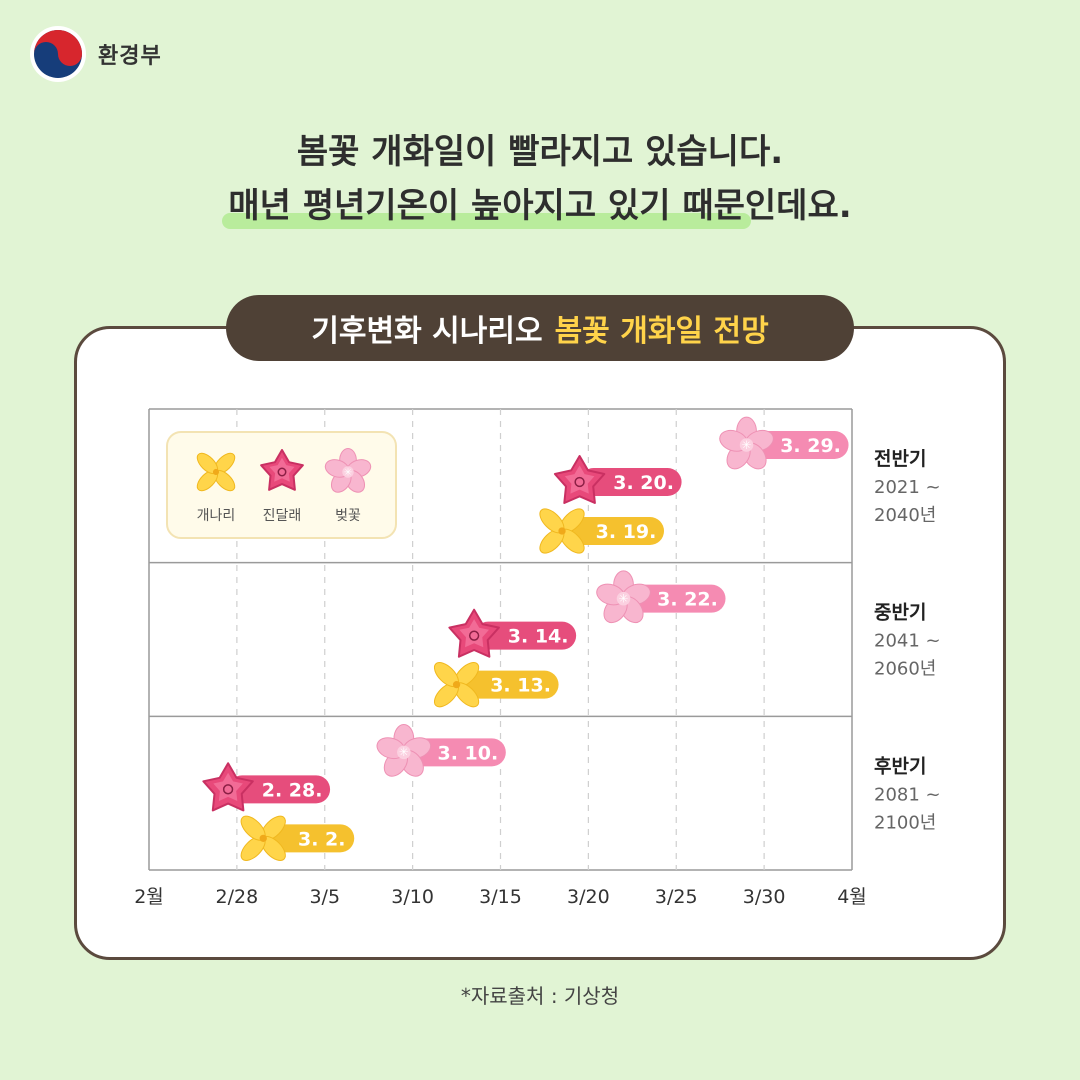  I want to click on period-range-start: 2041 ~, so click(907, 641).